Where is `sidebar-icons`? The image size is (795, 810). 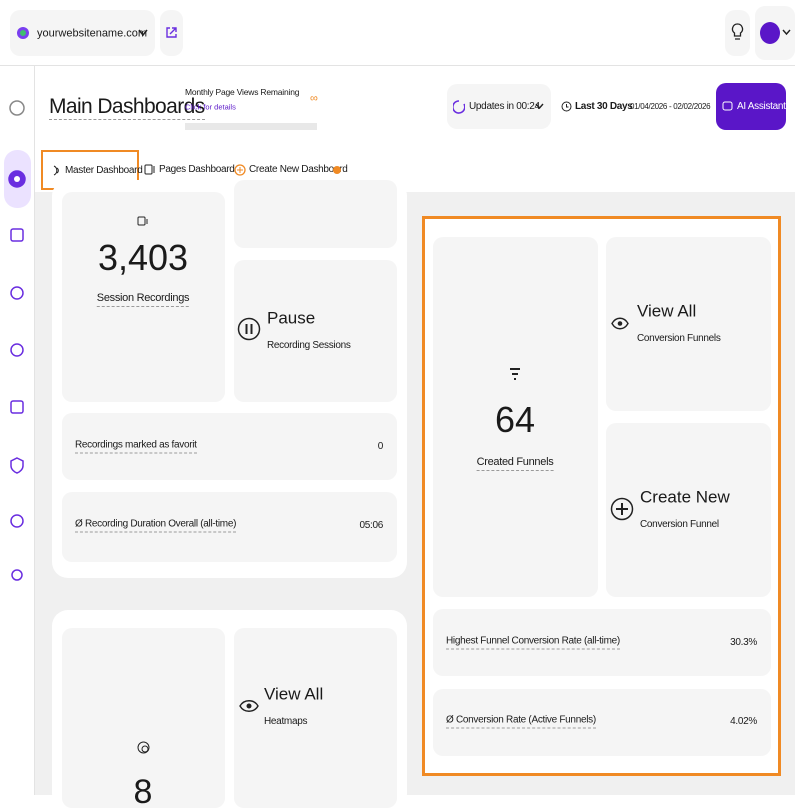 sidebar-icons is located at coordinates (17, 340).